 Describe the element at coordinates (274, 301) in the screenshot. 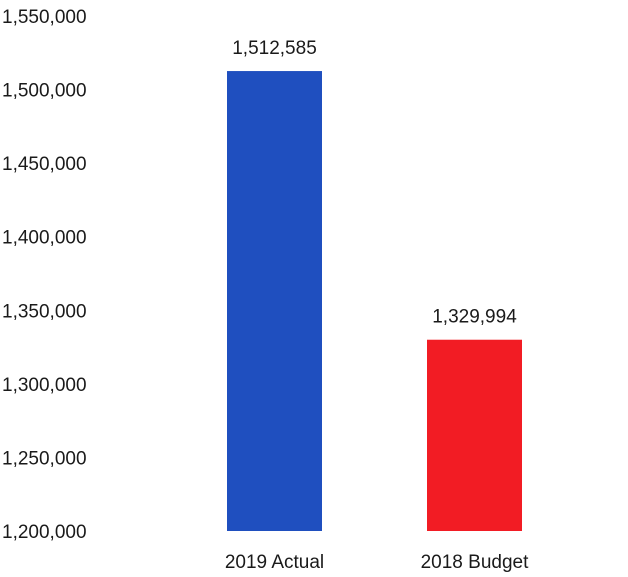

I see `bar-2019-actual` at that location.